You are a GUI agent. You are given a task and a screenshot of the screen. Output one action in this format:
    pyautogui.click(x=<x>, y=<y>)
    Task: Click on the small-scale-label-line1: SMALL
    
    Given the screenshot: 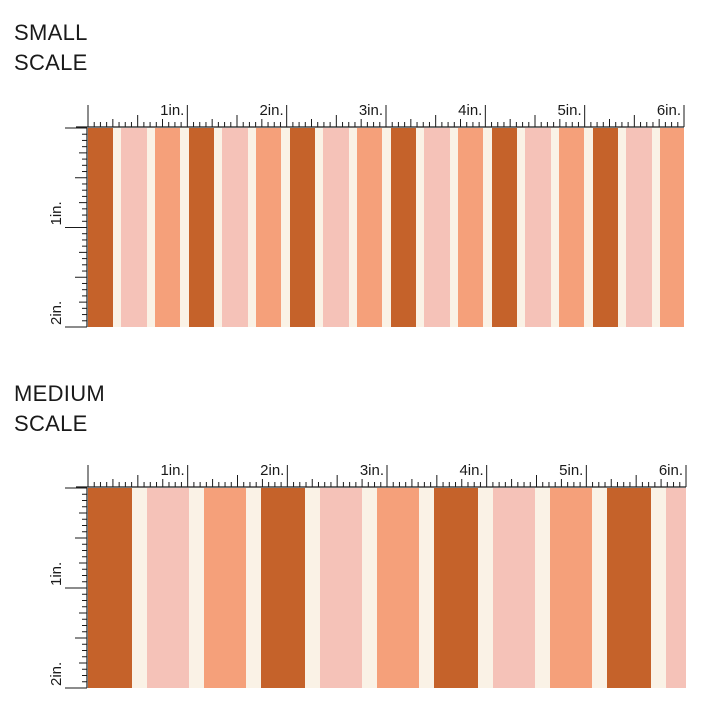 What is the action you would take?
    pyautogui.click(x=51, y=32)
    